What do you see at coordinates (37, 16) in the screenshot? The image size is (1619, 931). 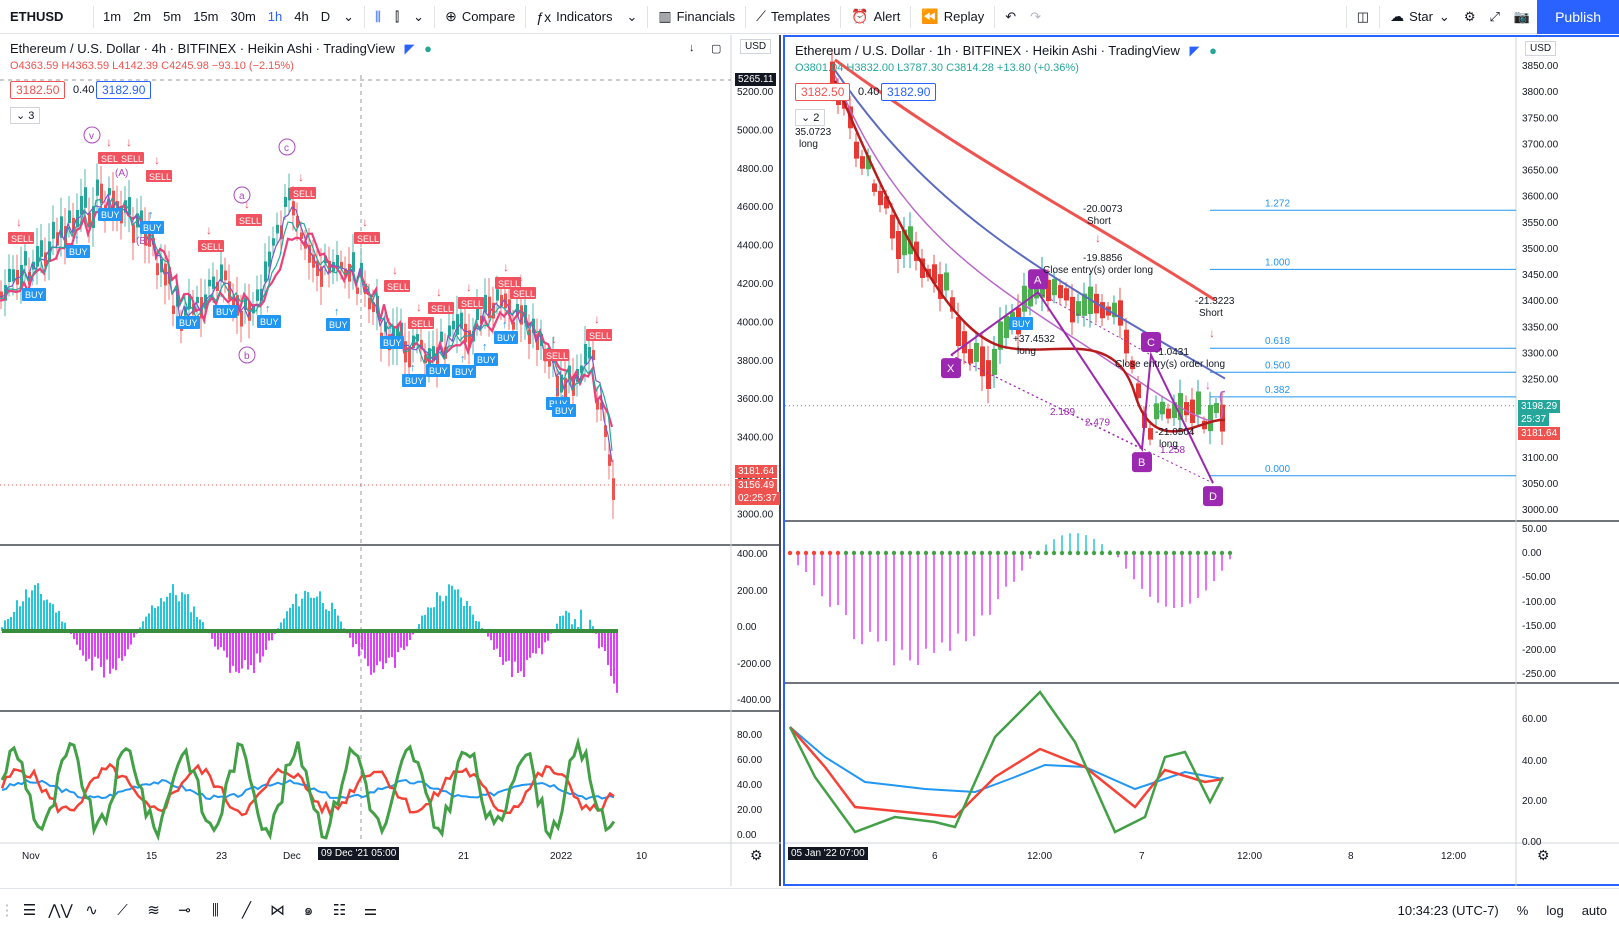 I see `symbol-search: ETHUSD` at bounding box center [37, 16].